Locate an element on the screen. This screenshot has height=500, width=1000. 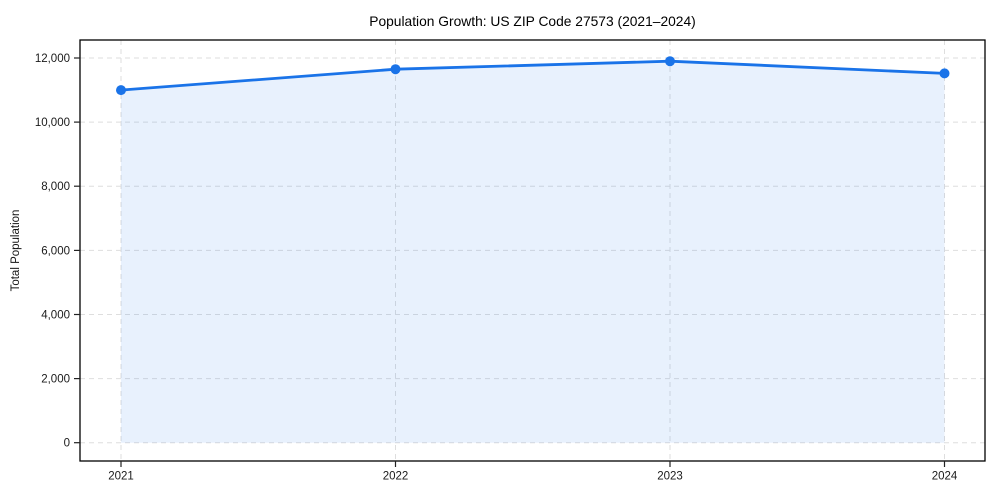
x-tick-label: 2021 is located at coordinates (121, 477).